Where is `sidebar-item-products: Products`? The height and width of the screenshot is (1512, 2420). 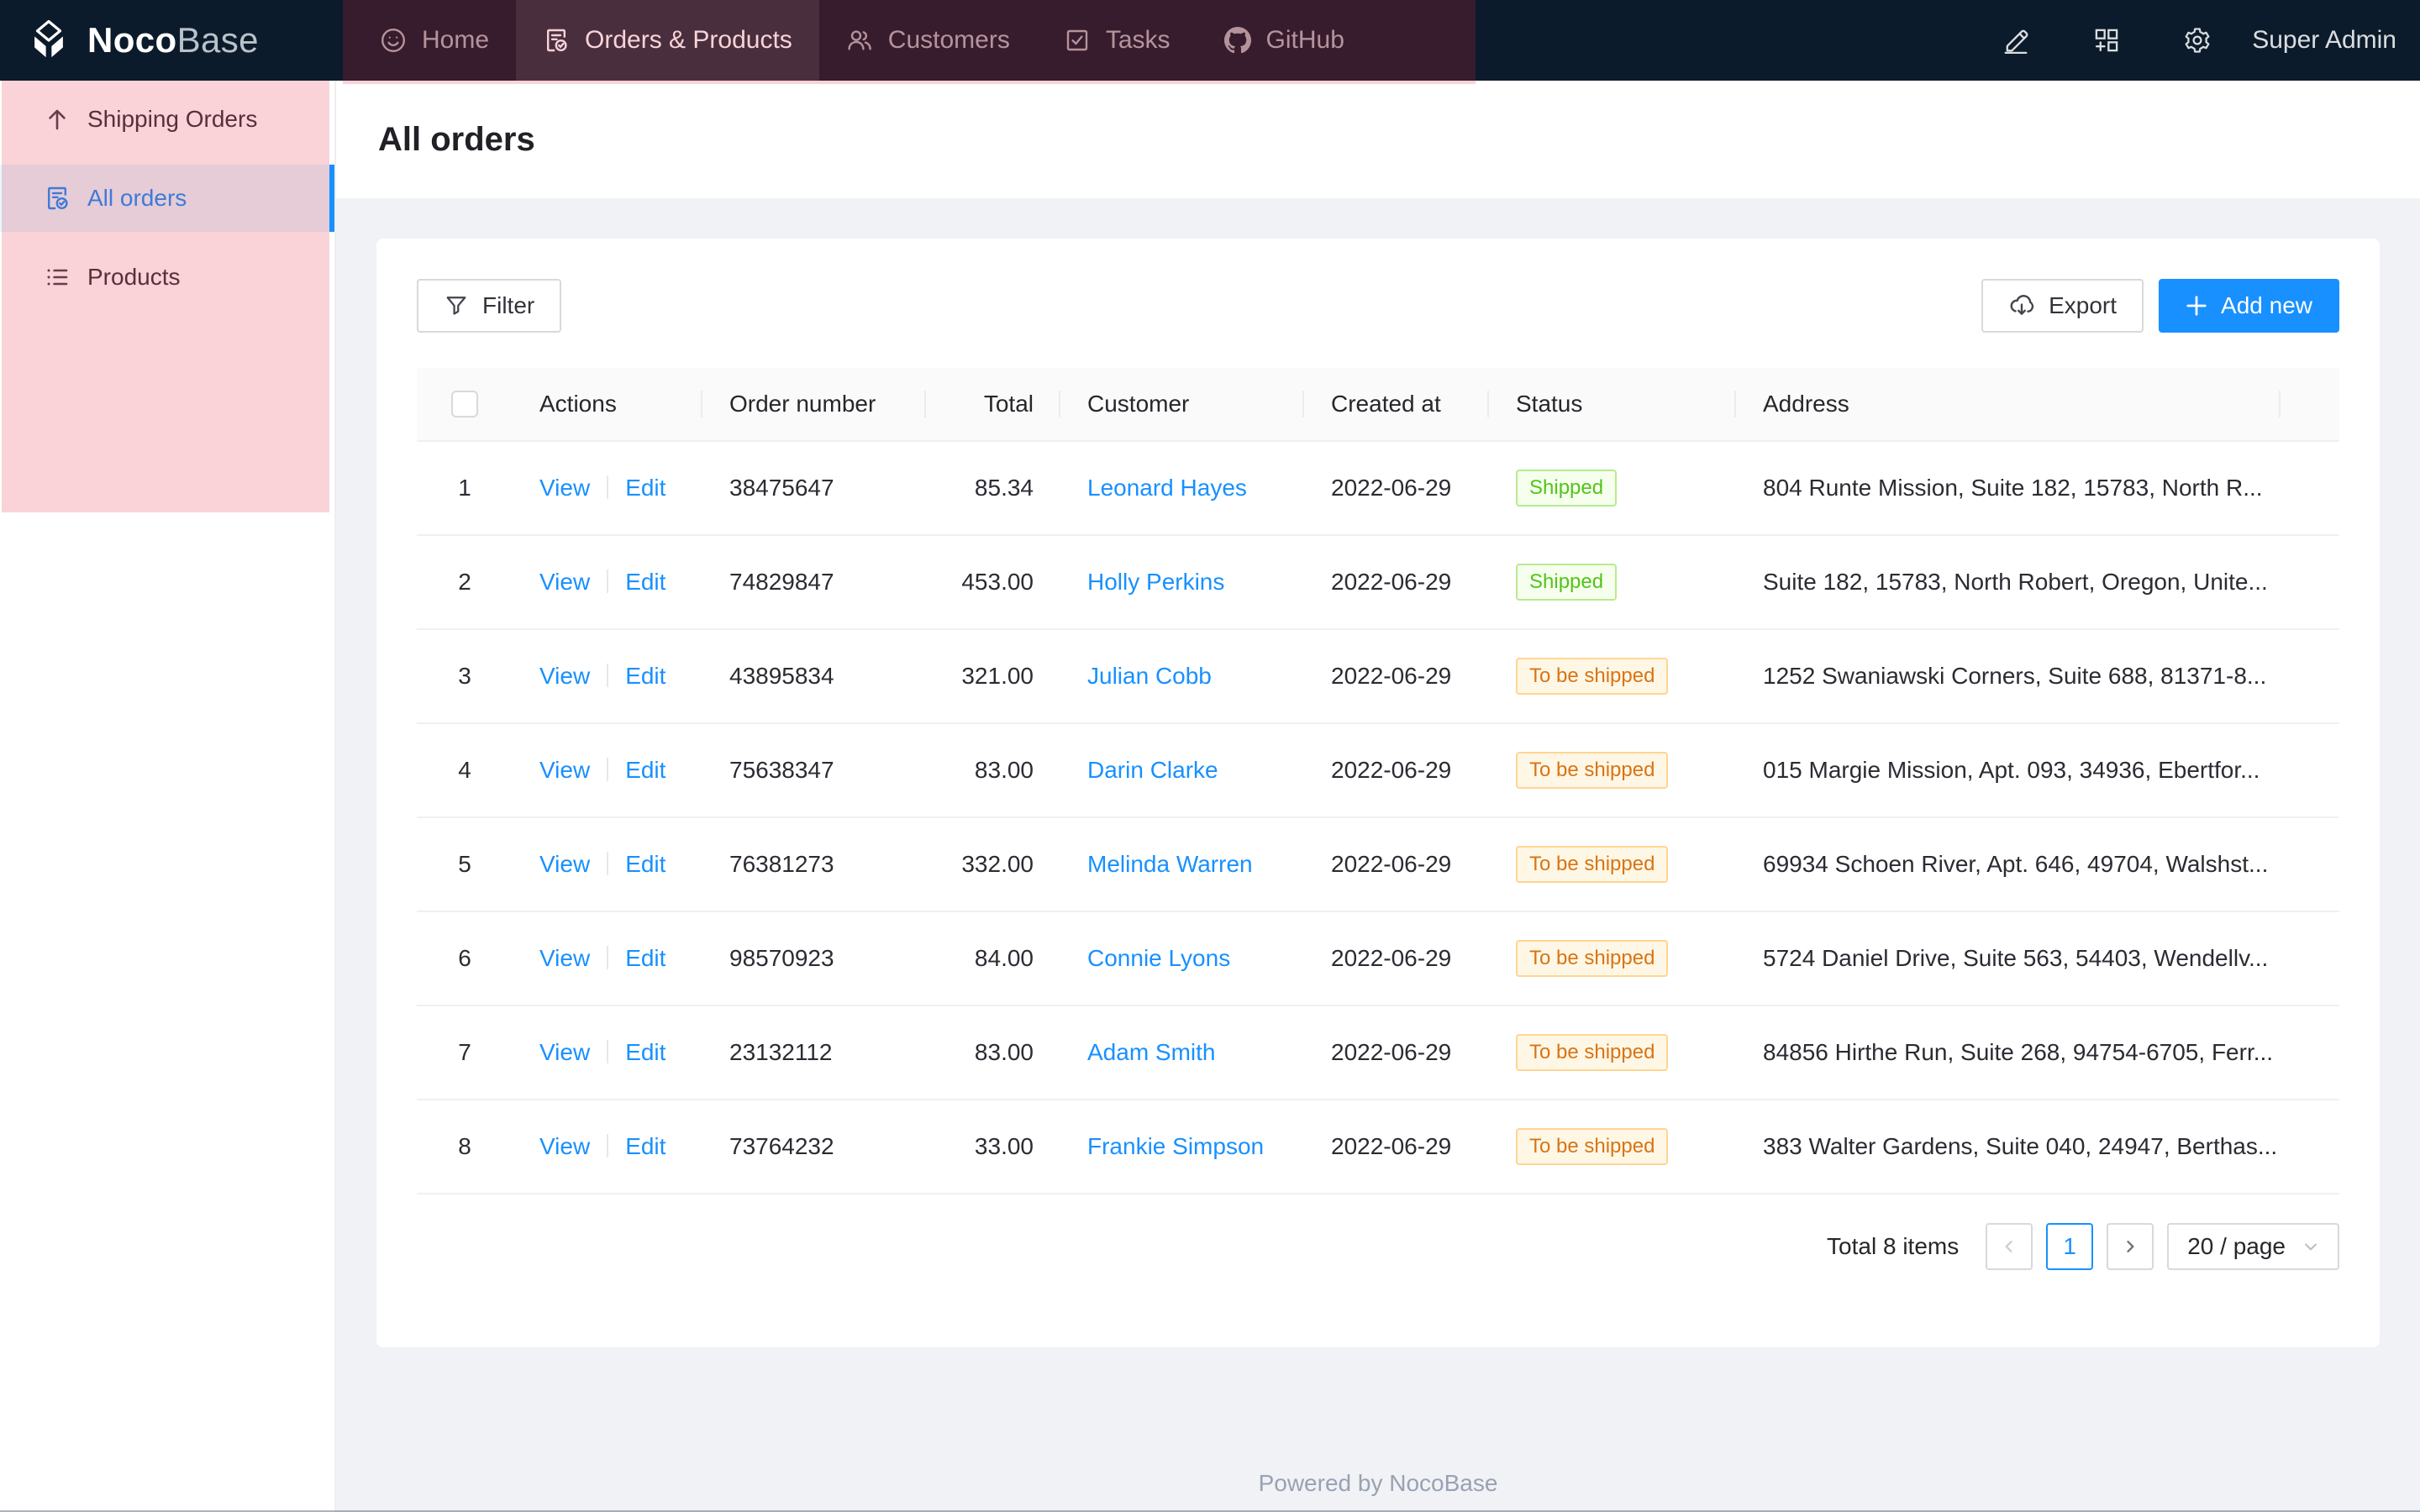
sidebar-item-products: Products is located at coordinates (167, 277).